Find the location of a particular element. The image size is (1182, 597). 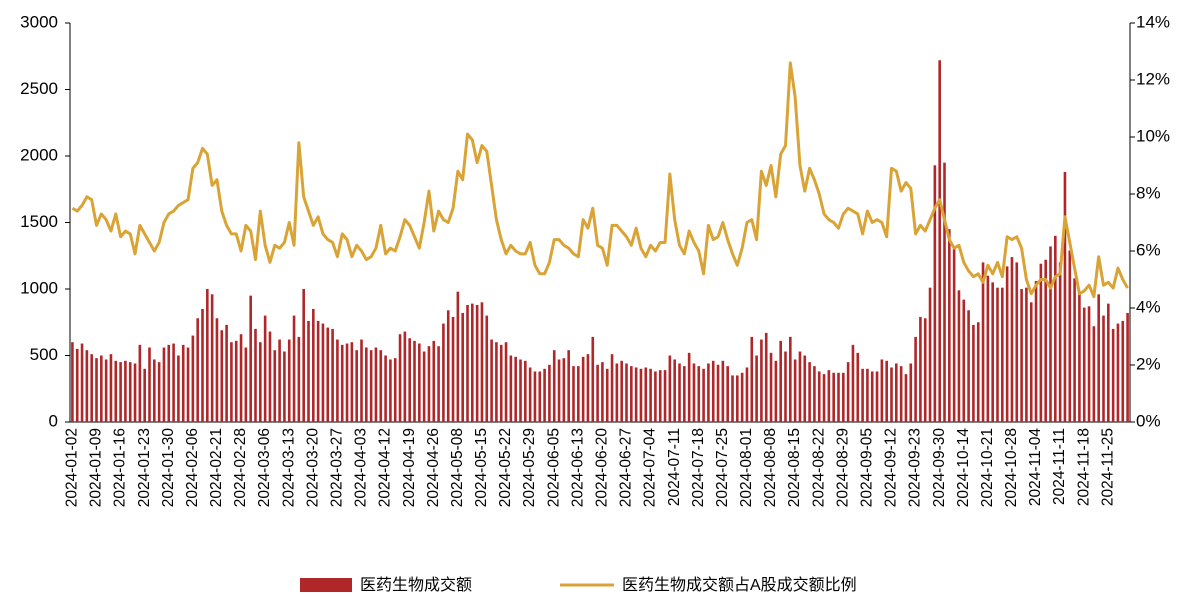

x-tick-label: 2024-09-12 is located at coordinates (891, 467).